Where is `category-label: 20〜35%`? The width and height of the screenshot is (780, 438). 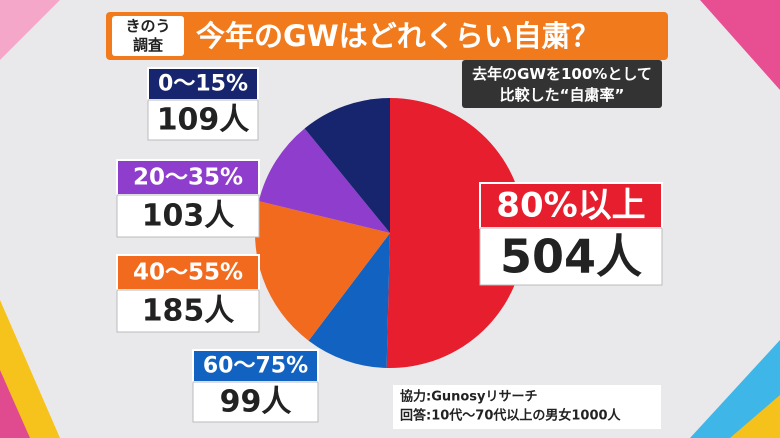 category-label: 20〜35% is located at coordinates (188, 178).